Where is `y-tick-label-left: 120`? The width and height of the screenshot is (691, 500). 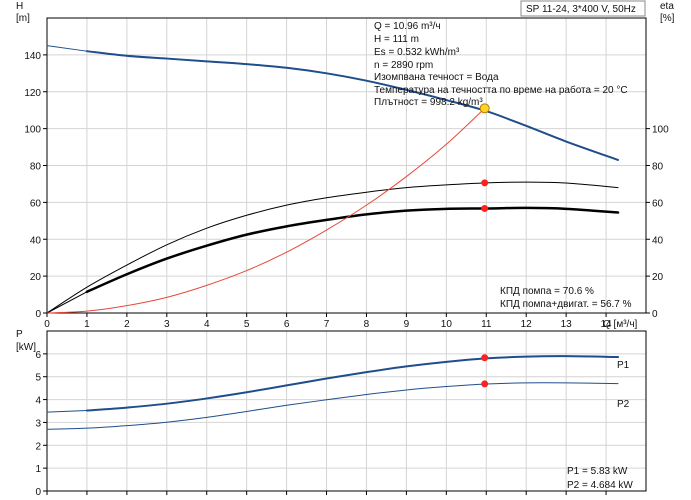
y-tick-label-left: 120 is located at coordinates (32, 93).